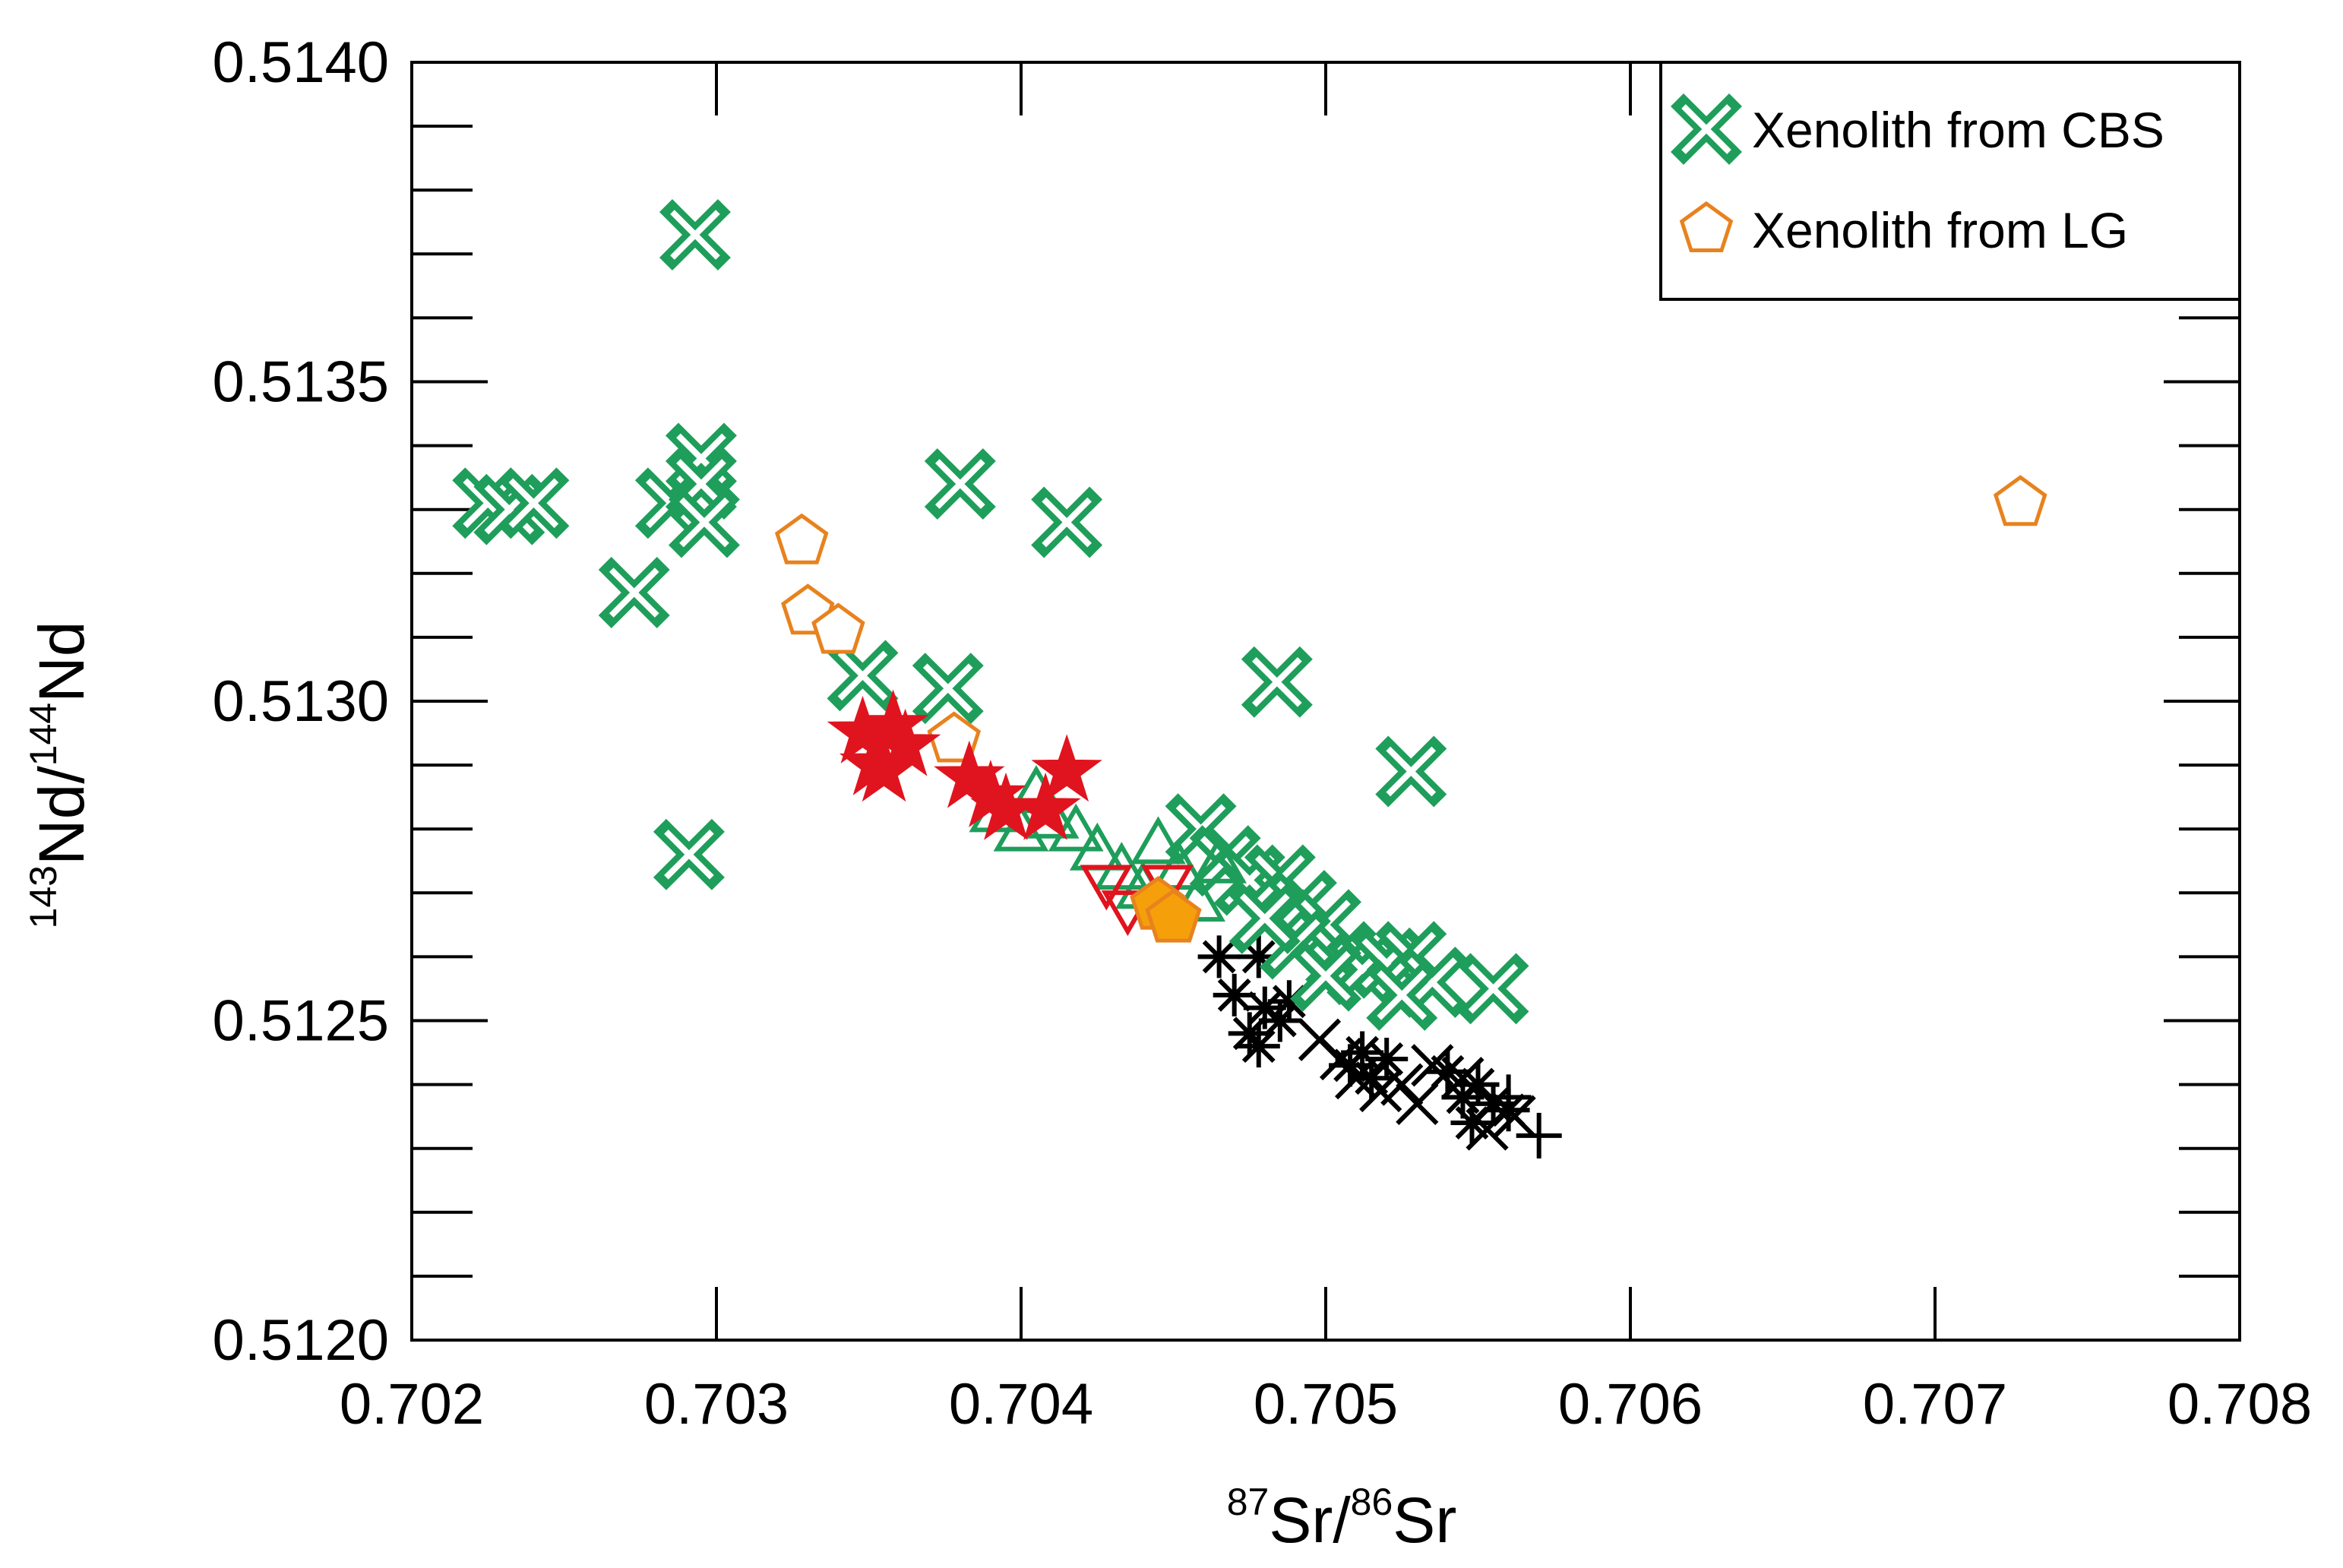 This screenshot has width=2343, height=1568. What do you see at coordinates (1342, 1518) in the screenshot?
I see `x-axis-title: 87Sr/86Sr` at bounding box center [1342, 1518].